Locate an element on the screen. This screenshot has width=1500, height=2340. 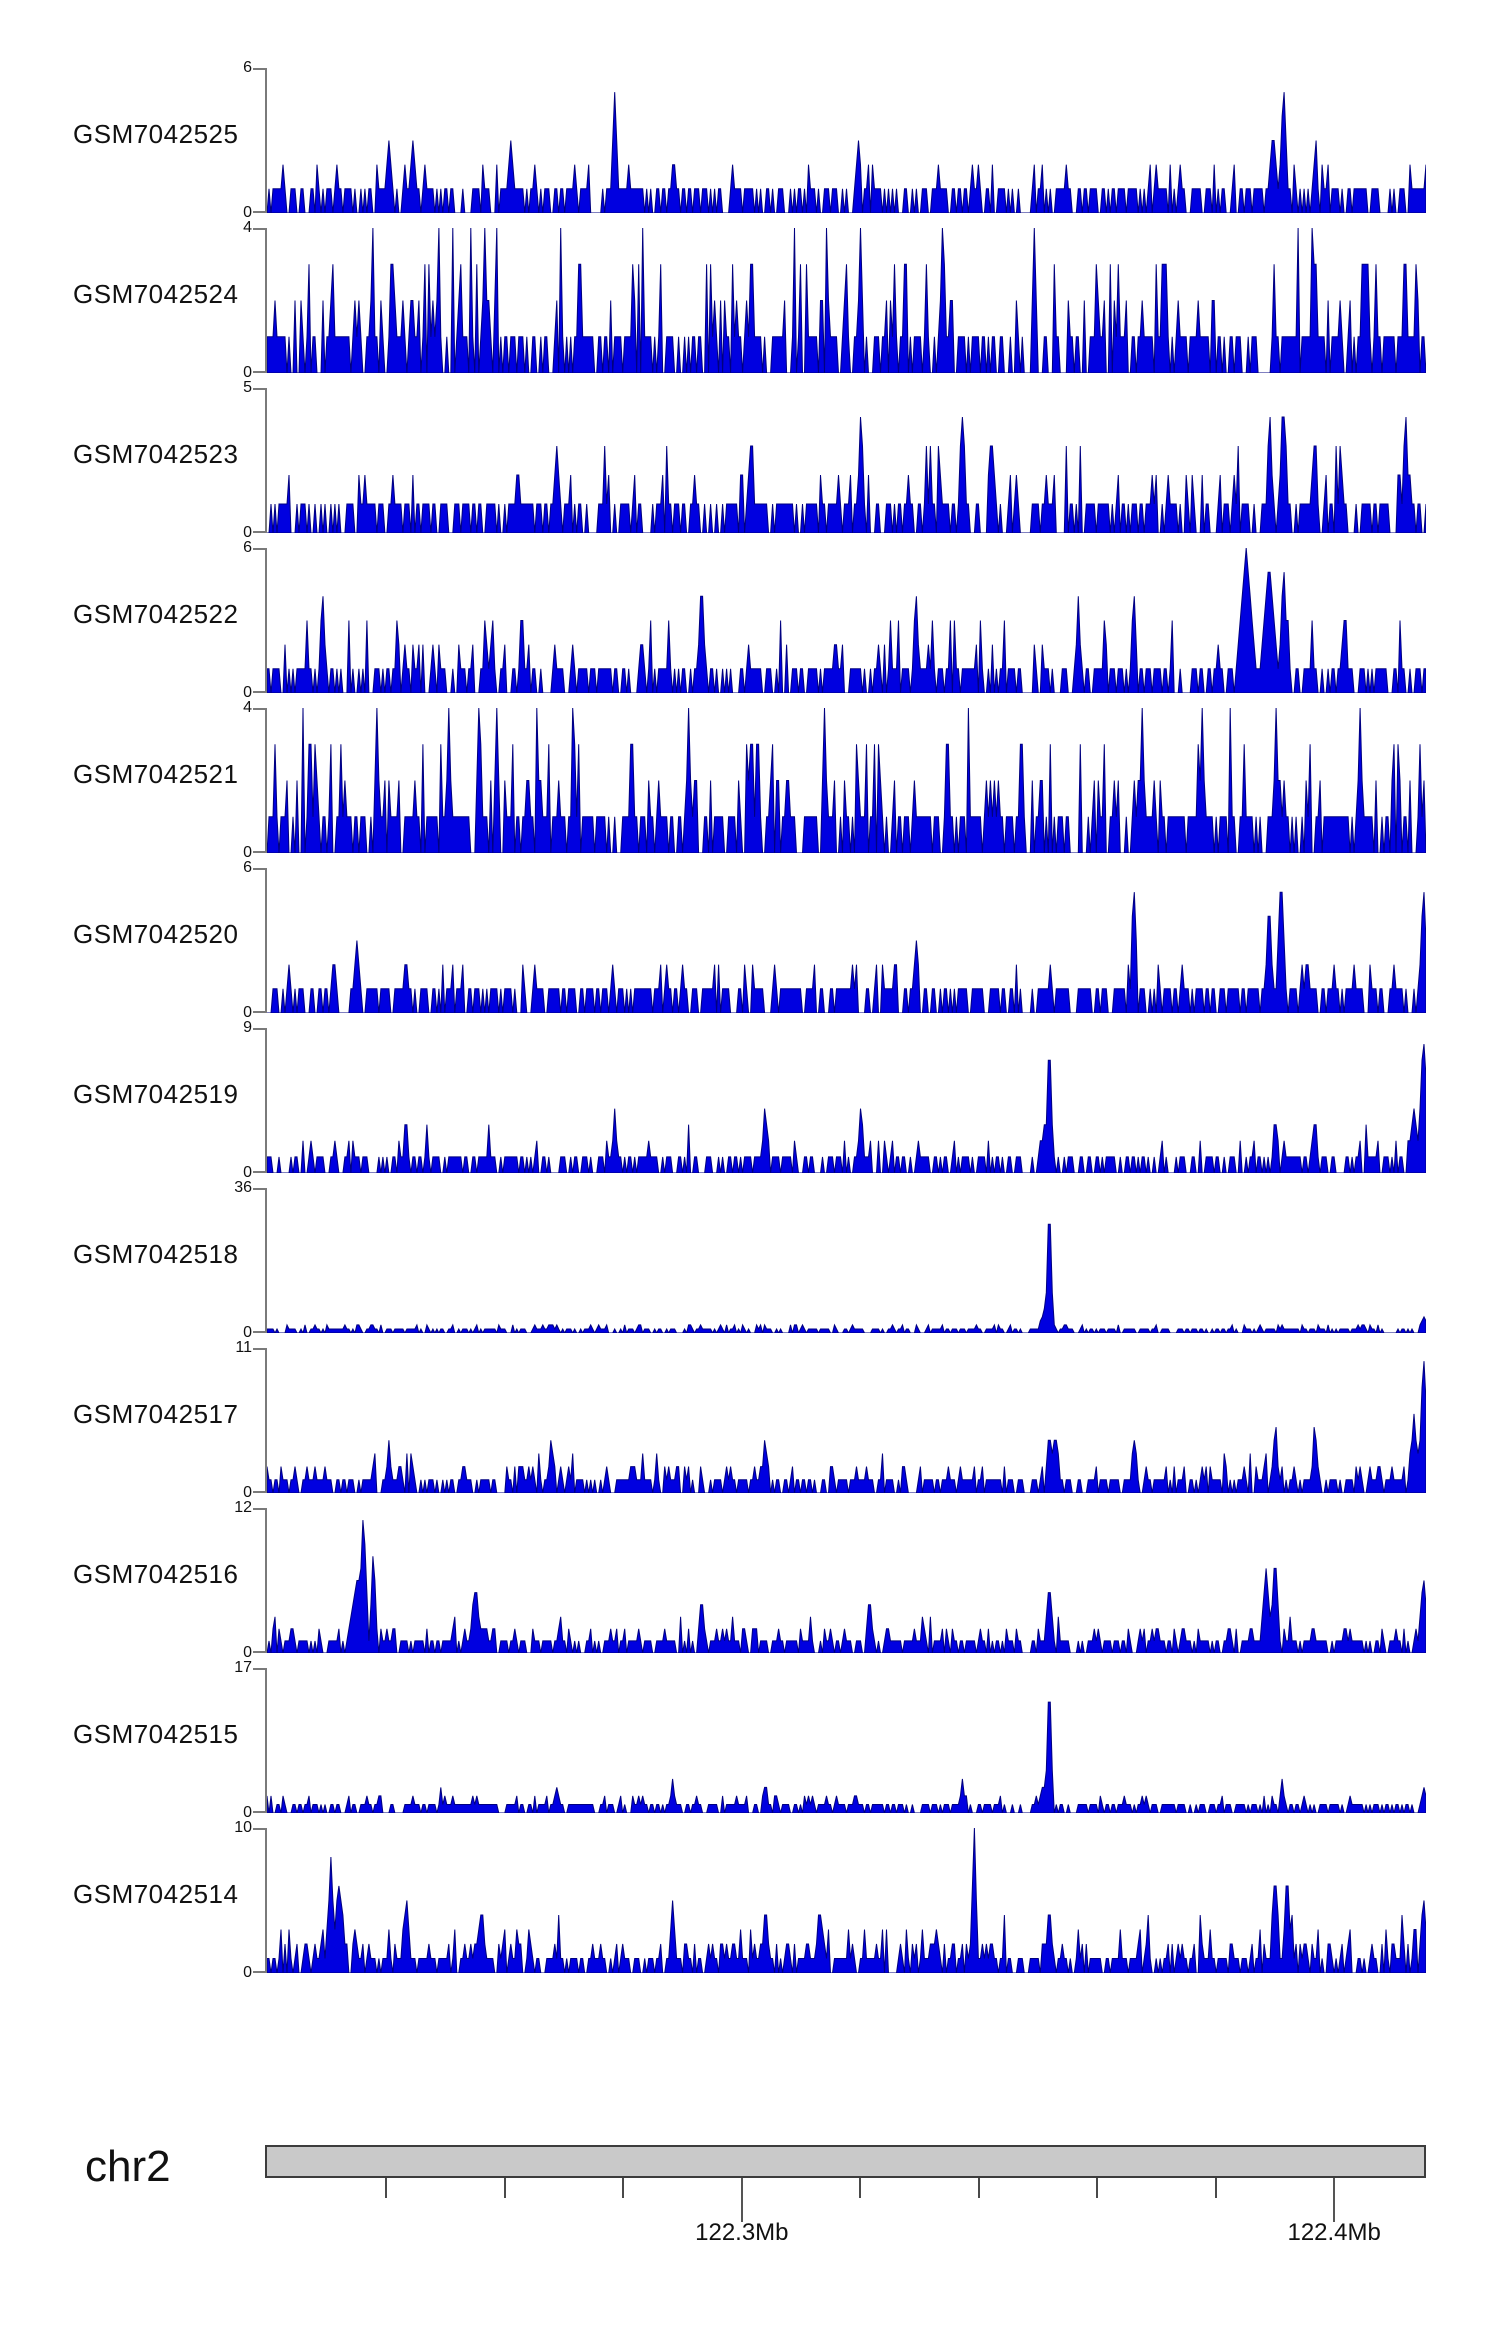
ruler-label: 122.4Mb is located at coordinates (1334, 2232).